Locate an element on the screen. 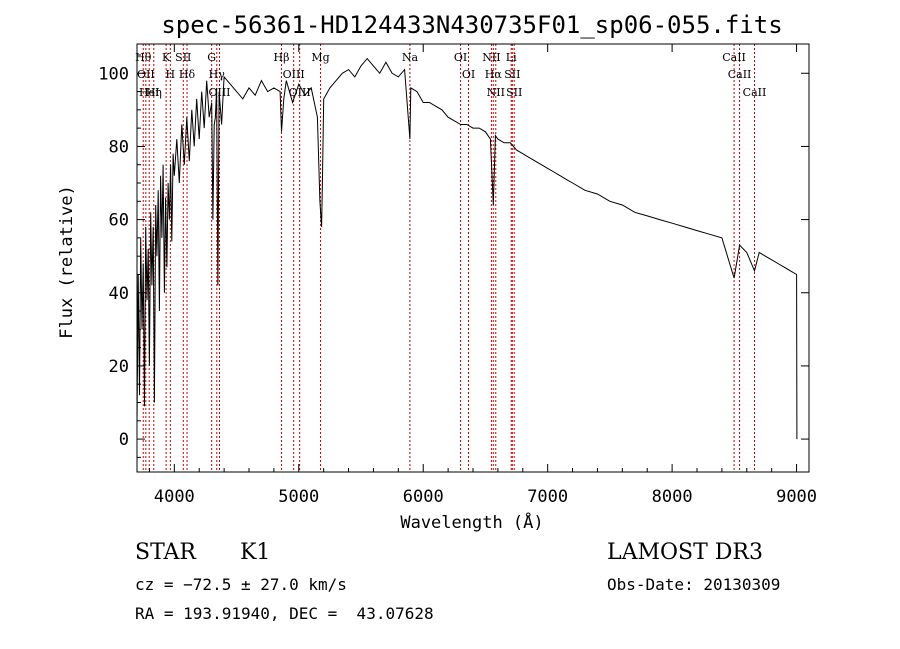 This screenshot has width=900, height=649. line-marker-label: Hδ is located at coordinates (187, 74).